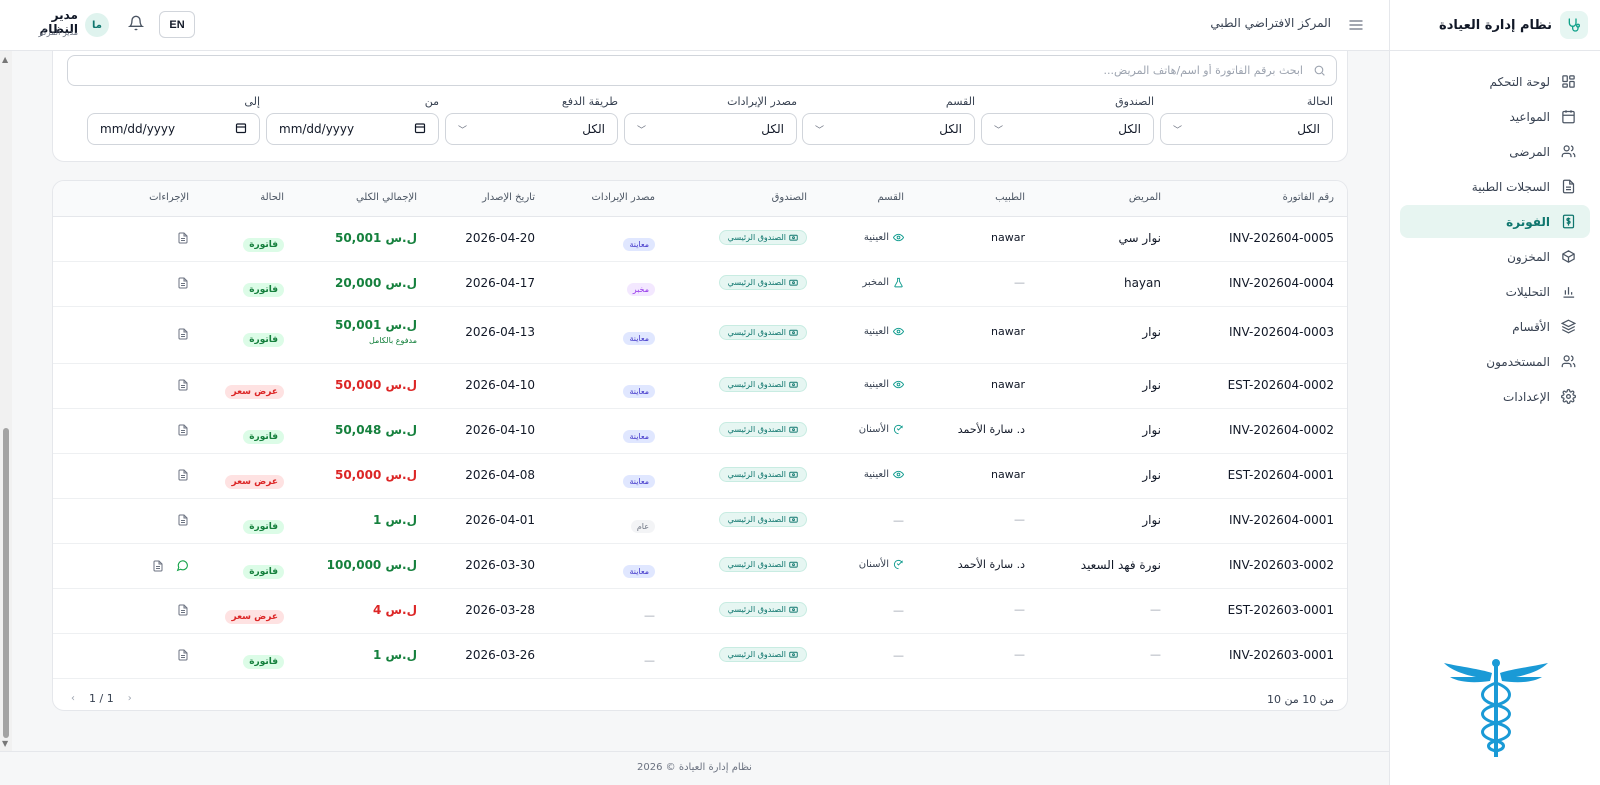 This screenshot has width=1600, height=785. I want to click on column-header-doctor: الطبيب, so click(1010, 197).